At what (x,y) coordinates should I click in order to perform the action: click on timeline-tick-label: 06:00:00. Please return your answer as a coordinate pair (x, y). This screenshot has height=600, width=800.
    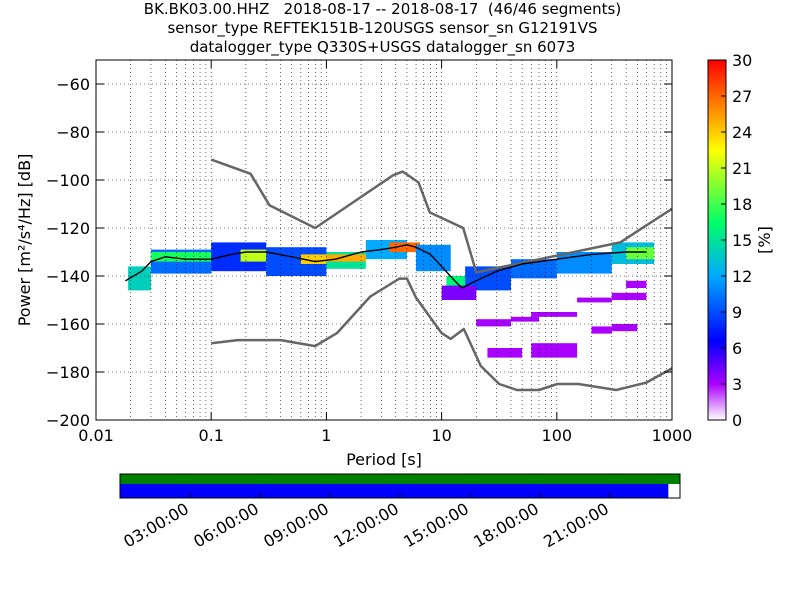
    Looking at the image, I should click on (226, 525).